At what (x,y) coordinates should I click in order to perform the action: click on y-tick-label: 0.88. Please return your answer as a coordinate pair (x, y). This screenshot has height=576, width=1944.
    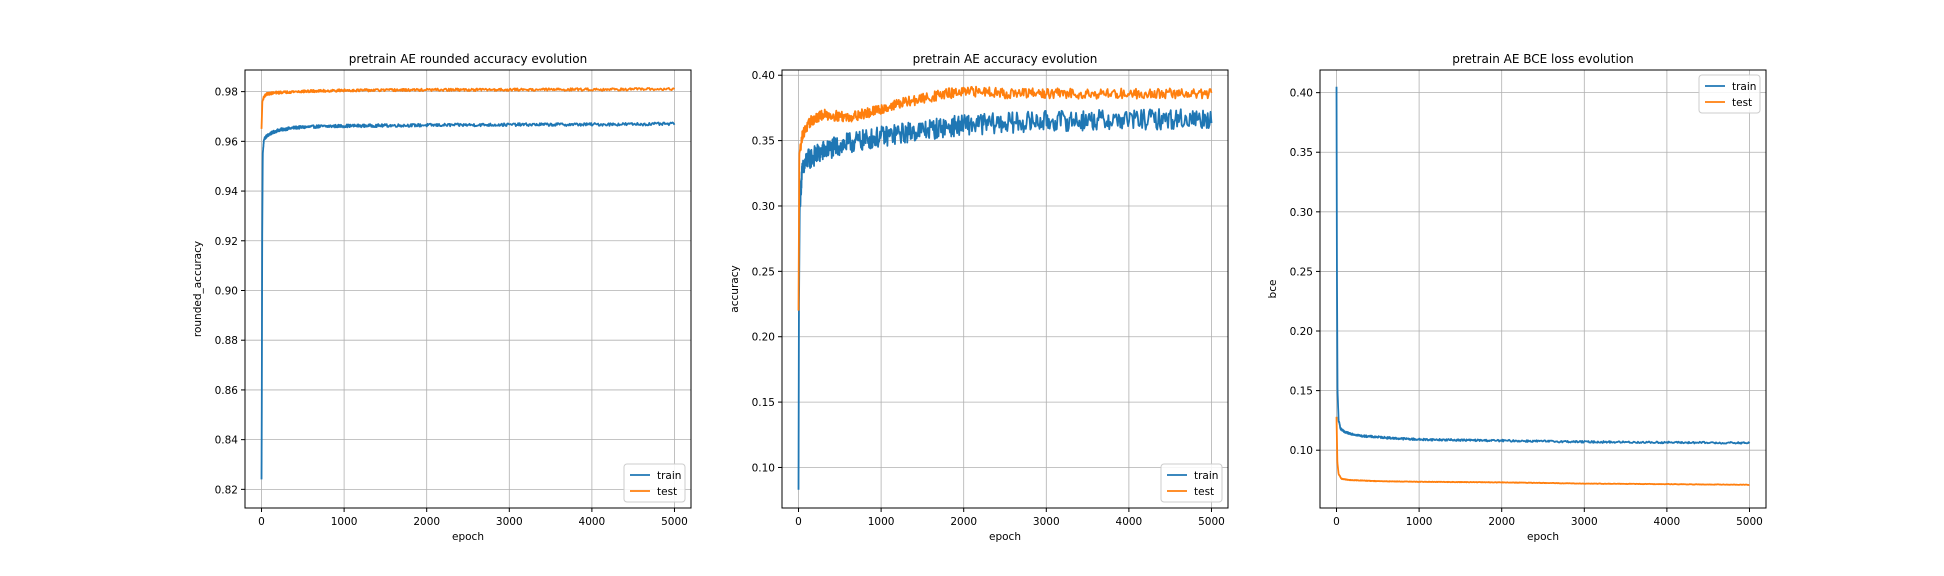
    Looking at the image, I should click on (226, 341).